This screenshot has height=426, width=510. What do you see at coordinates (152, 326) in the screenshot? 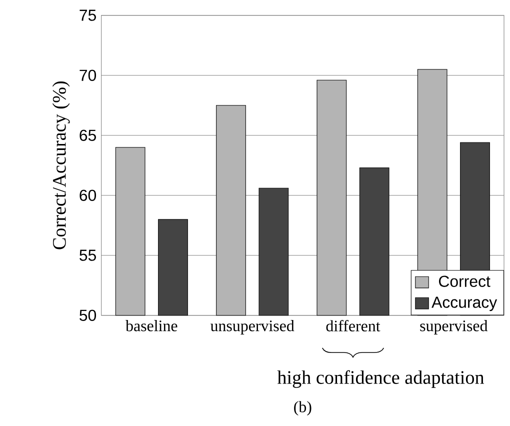
I see `x-tick-label: baseline` at bounding box center [152, 326].